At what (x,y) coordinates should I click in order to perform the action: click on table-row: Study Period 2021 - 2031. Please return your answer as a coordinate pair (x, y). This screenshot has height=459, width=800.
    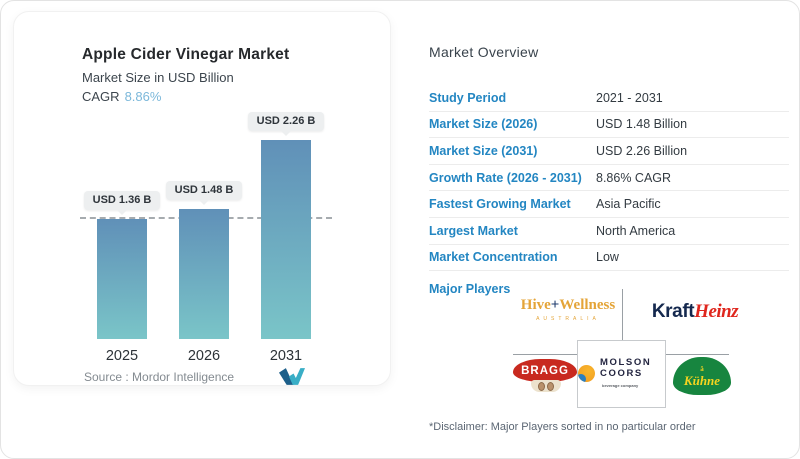
    Looking at the image, I should click on (609, 98).